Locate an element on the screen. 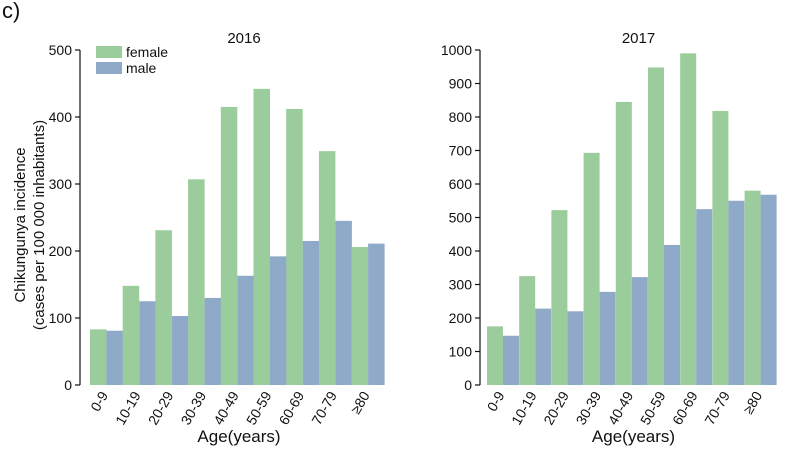  chart-2-x-axis-title: Age(years) is located at coordinates (633, 436).